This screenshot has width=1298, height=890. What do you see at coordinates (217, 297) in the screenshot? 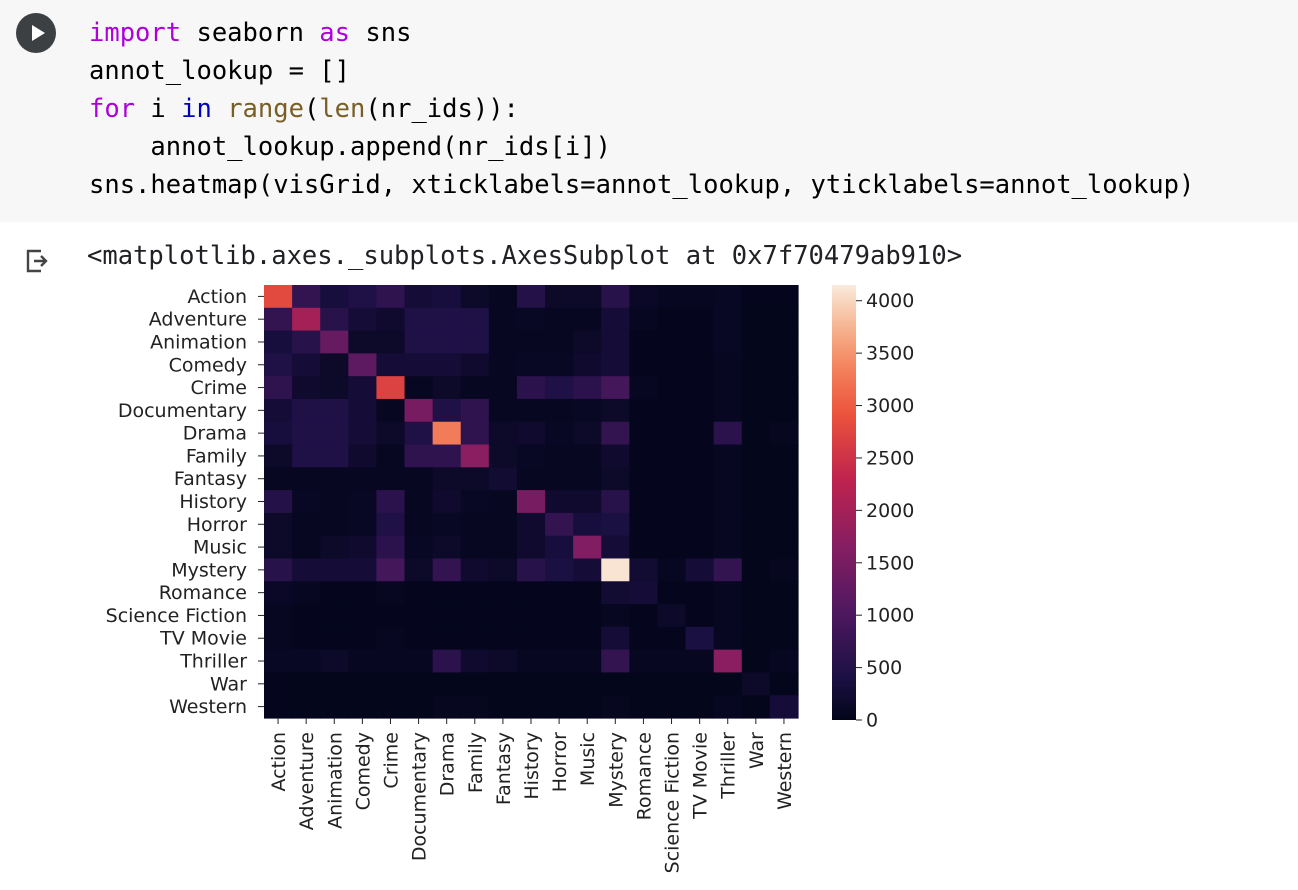
I see `y-tick-label: Action` at bounding box center [217, 297].